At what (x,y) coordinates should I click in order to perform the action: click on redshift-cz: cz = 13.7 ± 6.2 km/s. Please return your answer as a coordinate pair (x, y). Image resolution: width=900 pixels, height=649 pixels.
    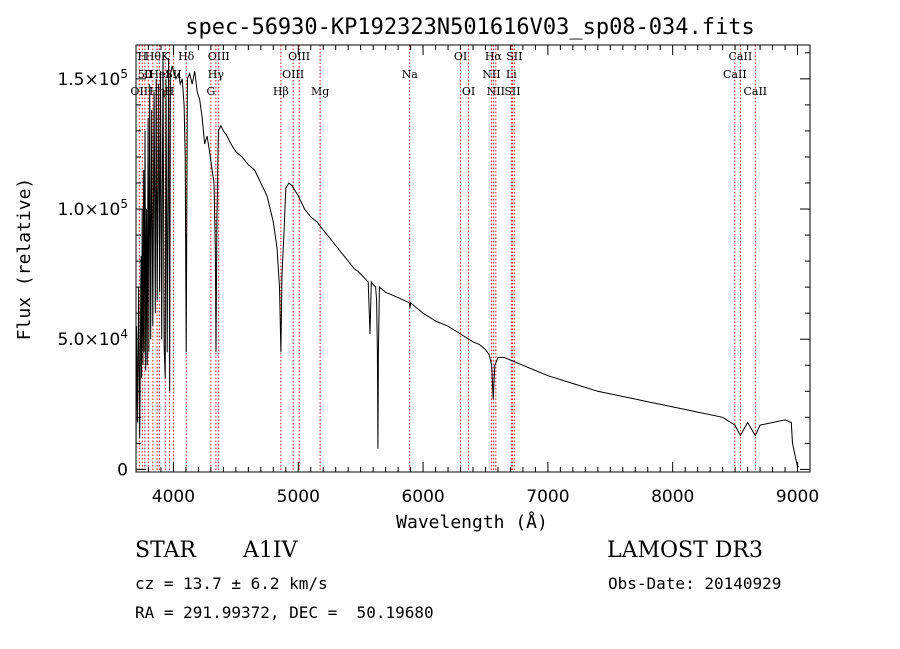
    Looking at the image, I should click on (231, 583).